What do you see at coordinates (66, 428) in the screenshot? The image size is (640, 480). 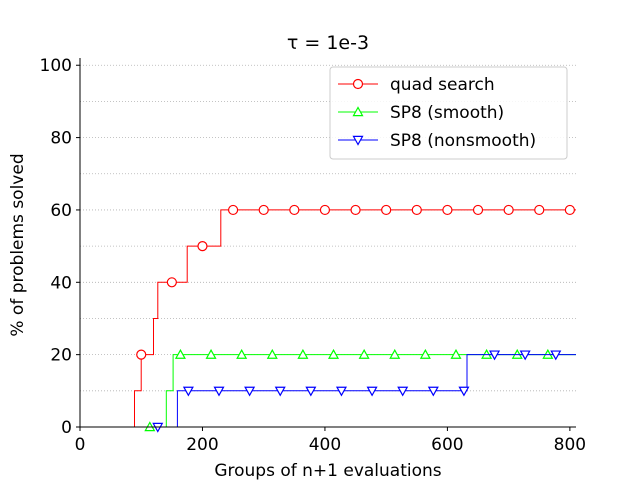 I see `y-tick-label: 0` at bounding box center [66, 428].